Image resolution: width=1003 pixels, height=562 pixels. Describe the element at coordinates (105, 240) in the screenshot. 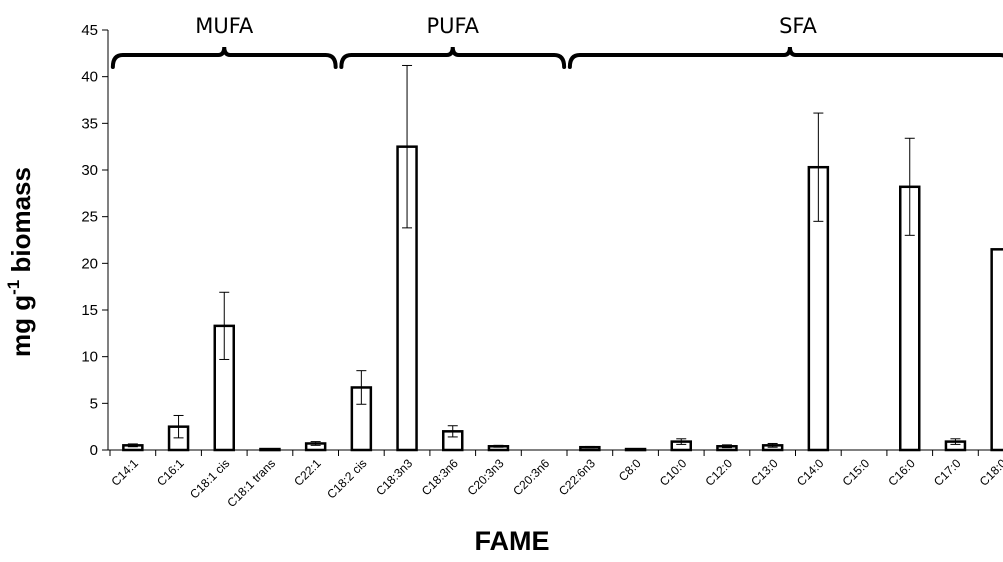

I see `y-axis` at that location.